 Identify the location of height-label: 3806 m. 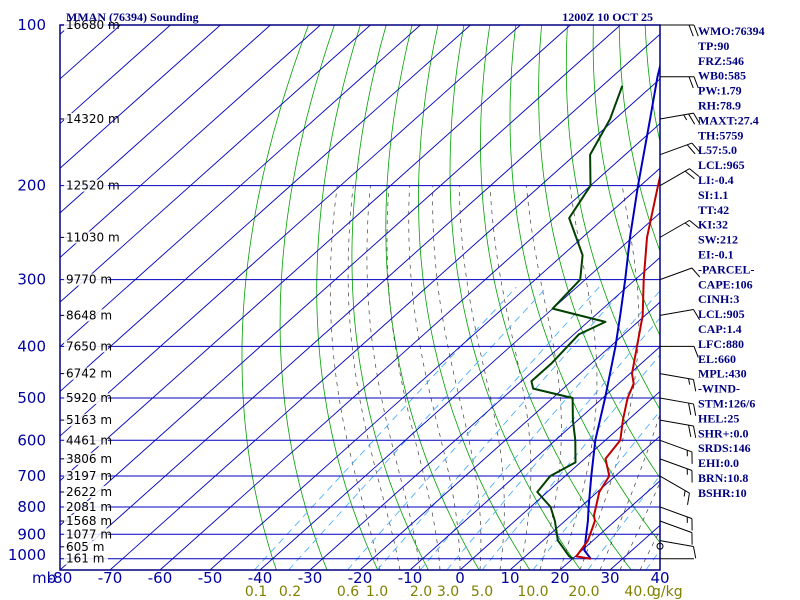
(89, 459).